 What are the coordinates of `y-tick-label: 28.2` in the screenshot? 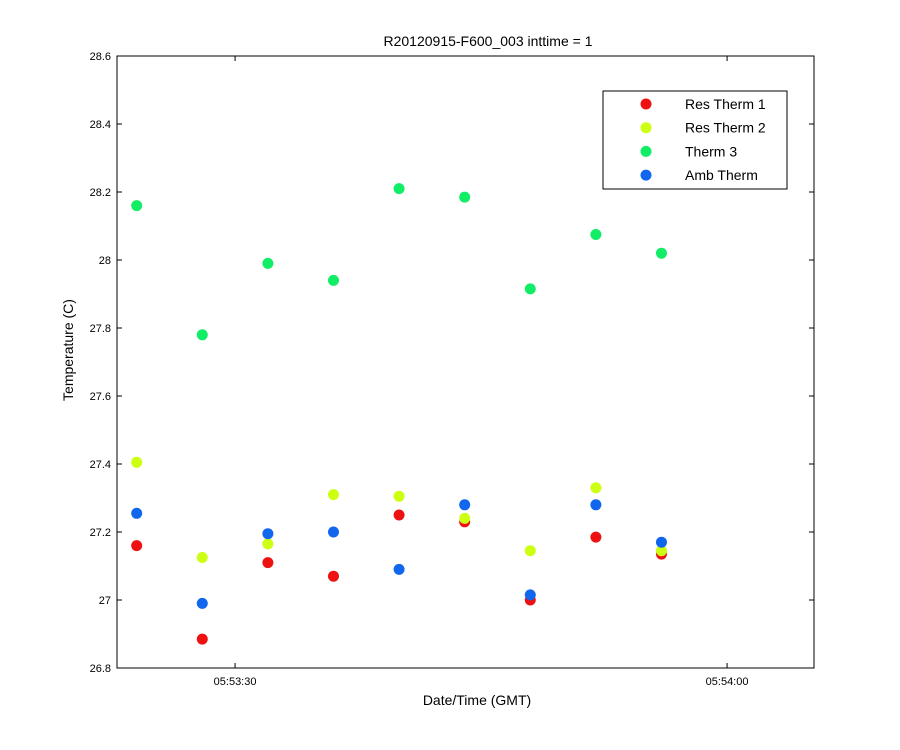 It's located at (100, 193).